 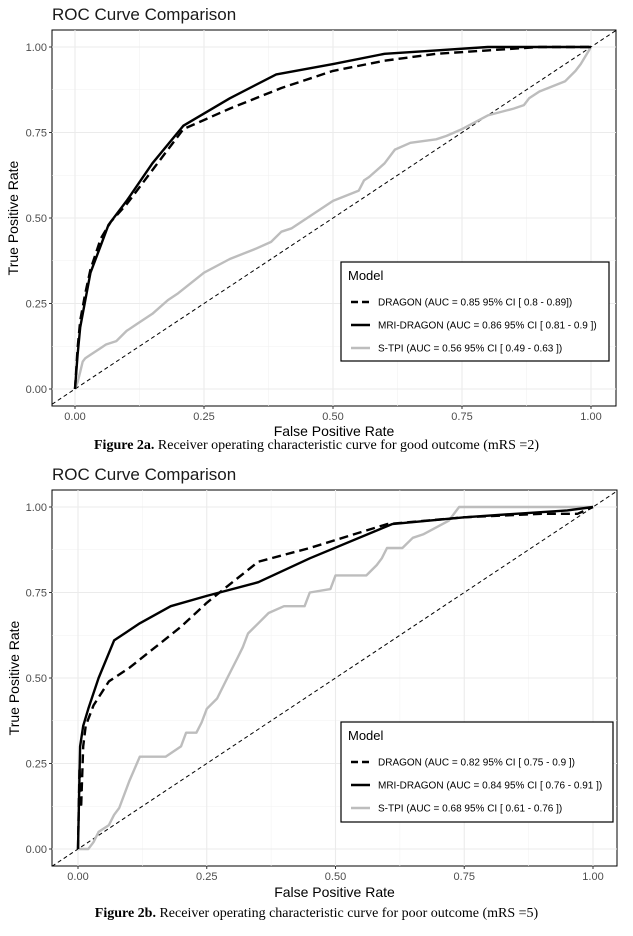 I want to click on figure-2b-caption-label: Figure 2b., so click(x=125, y=913).